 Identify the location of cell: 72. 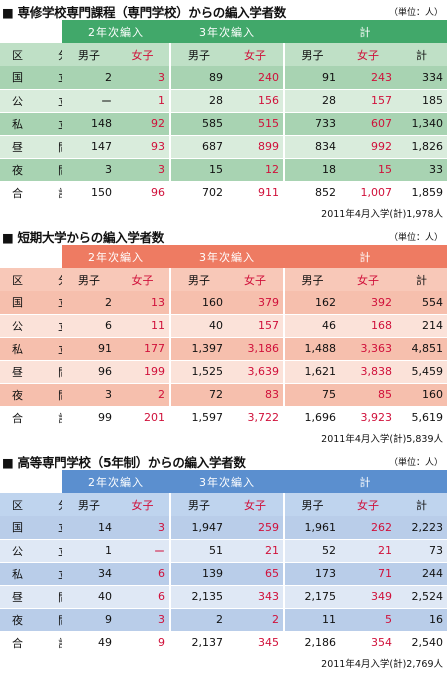
(198, 395).